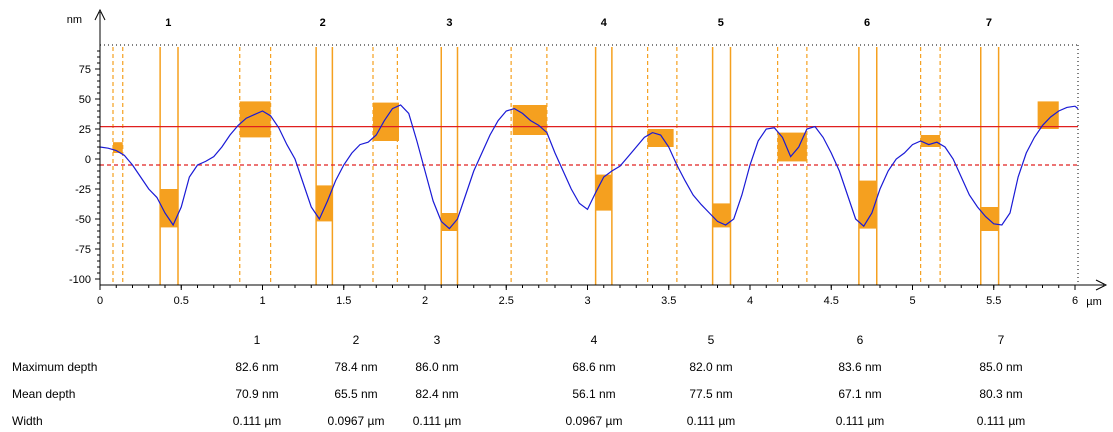 This screenshot has height=432, width=1113. What do you see at coordinates (993, 301) in the screenshot?
I see `x-tick-label: 5.5` at bounding box center [993, 301].